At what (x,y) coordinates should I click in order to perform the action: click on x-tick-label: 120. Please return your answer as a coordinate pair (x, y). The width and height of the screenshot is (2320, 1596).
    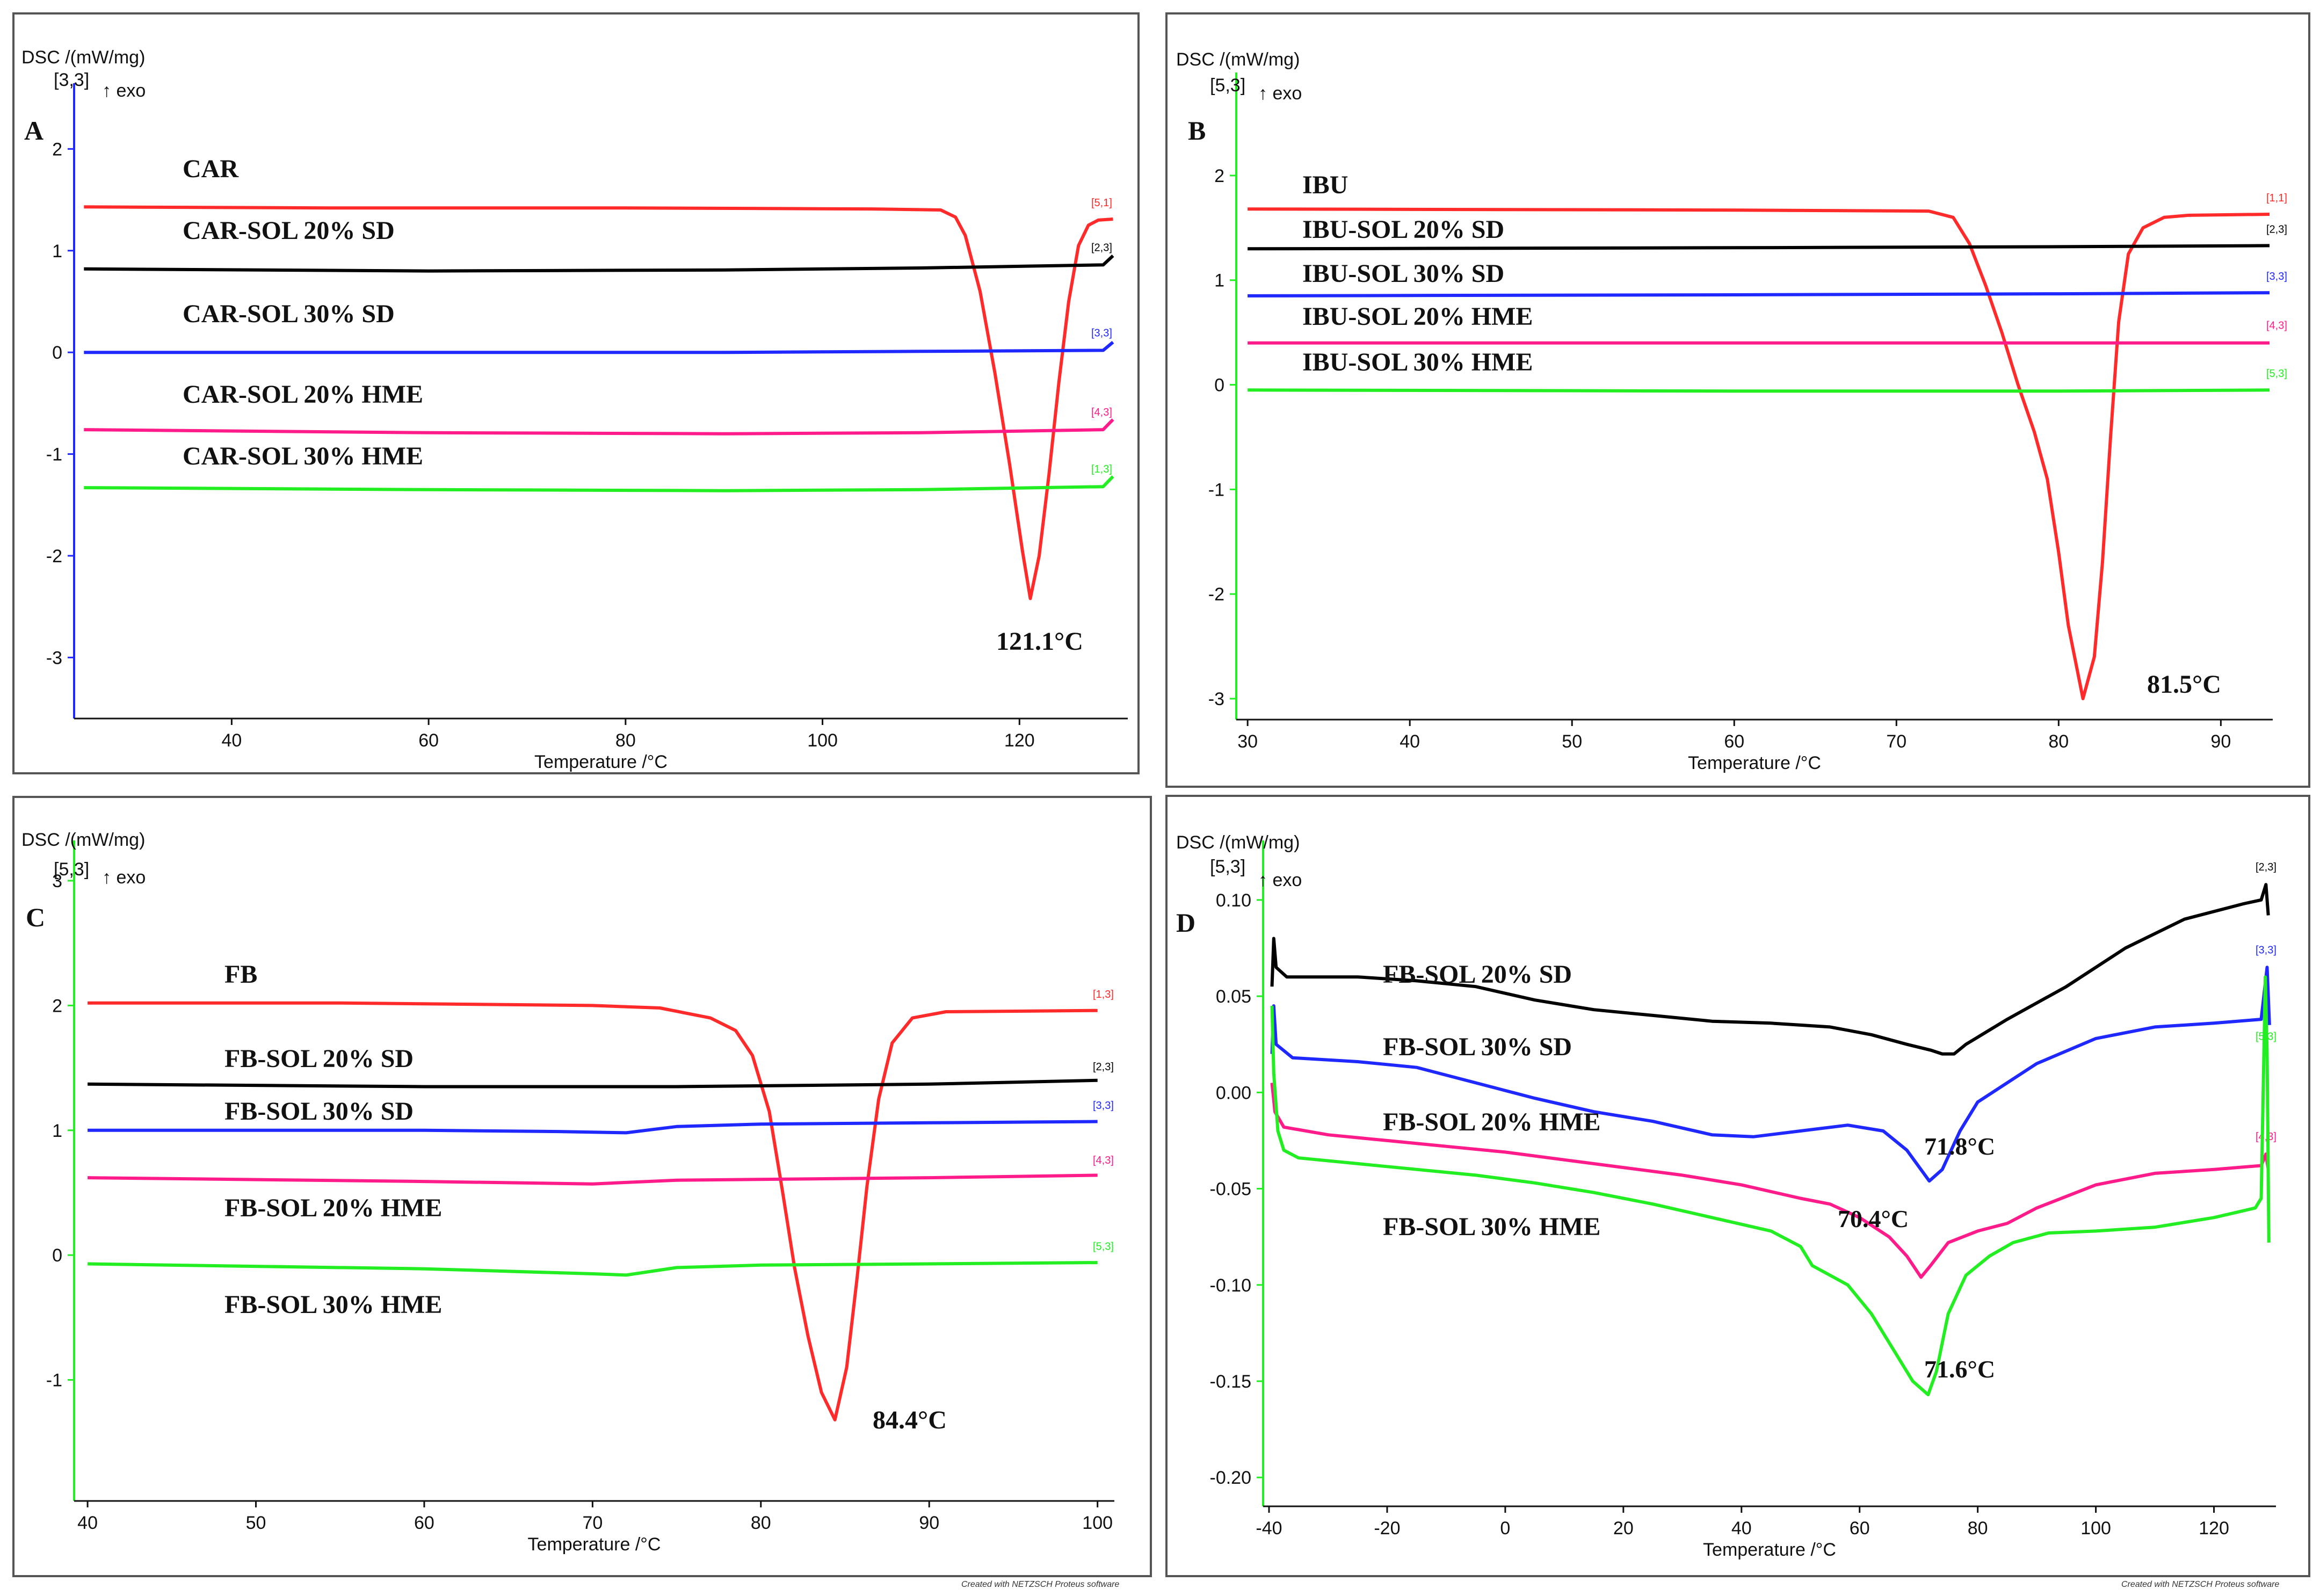
    Looking at the image, I should click on (2214, 1528).